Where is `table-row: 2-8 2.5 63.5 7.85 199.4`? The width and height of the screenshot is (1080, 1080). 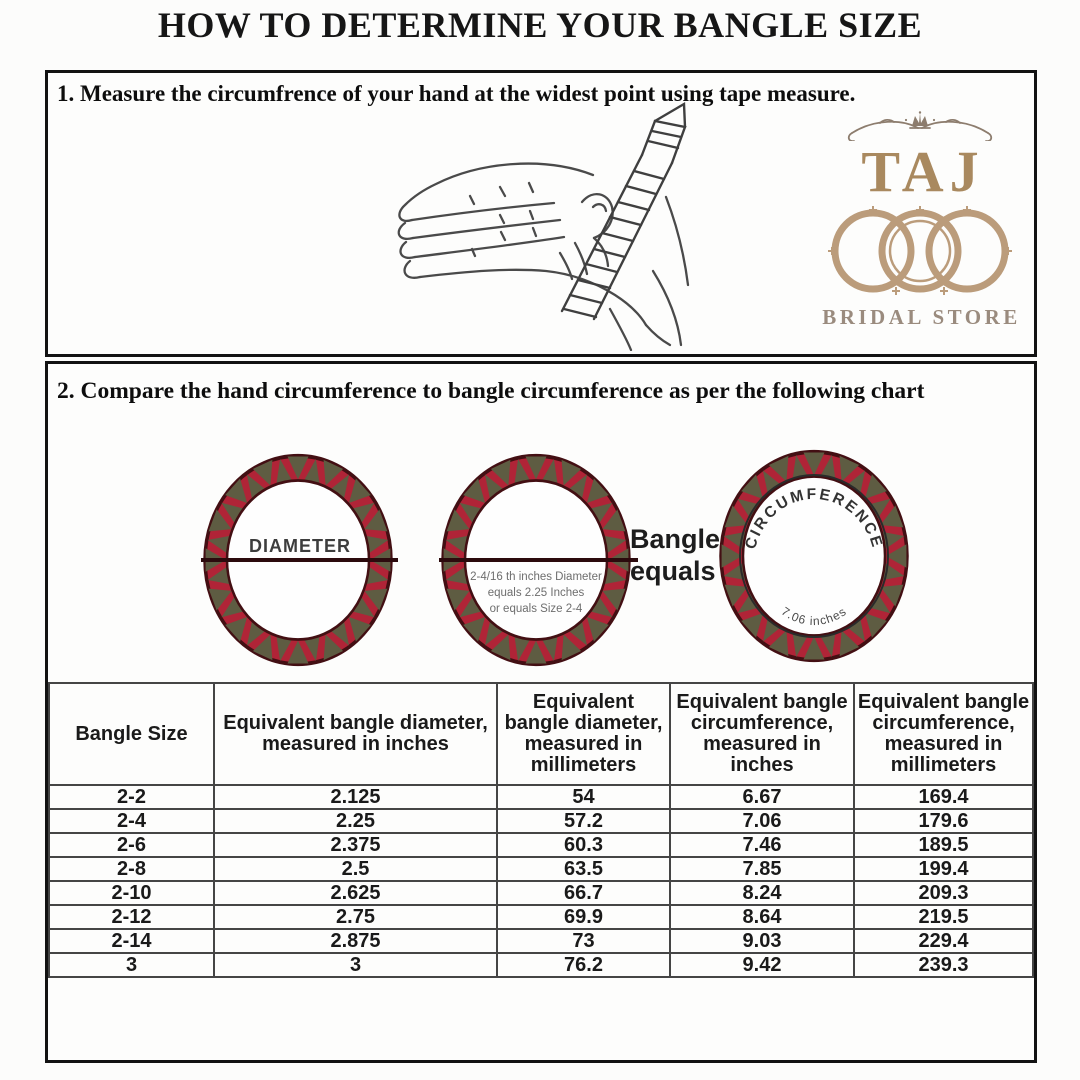
table-row: 2-8 2.5 63.5 7.85 199.4 is located at coordinates (541, 869).